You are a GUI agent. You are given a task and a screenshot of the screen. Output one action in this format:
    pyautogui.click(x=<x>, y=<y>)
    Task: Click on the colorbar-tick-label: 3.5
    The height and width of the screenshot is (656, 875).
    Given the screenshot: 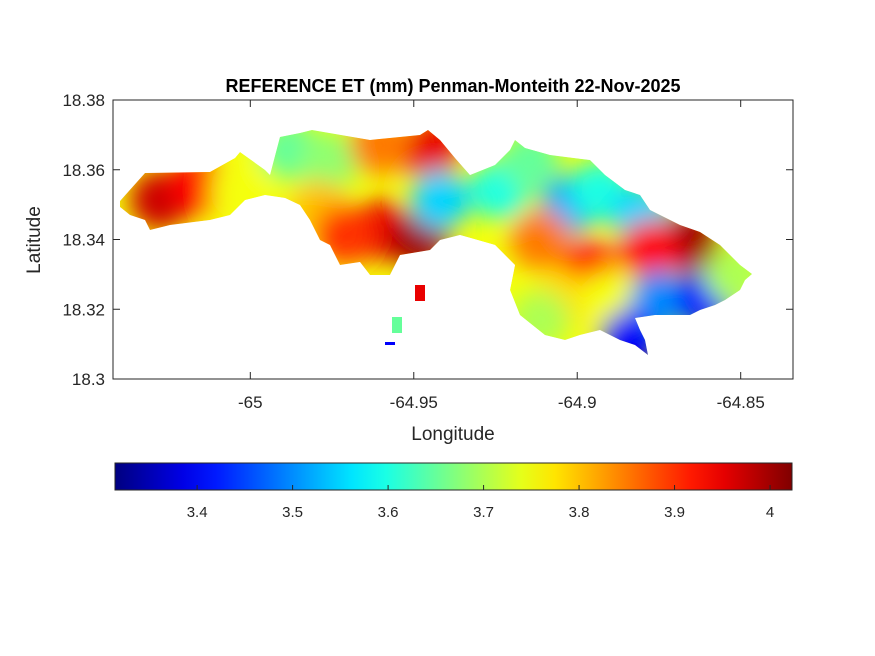 What is the action you would take?
    pyautogui.click(x=292, y=512)
    